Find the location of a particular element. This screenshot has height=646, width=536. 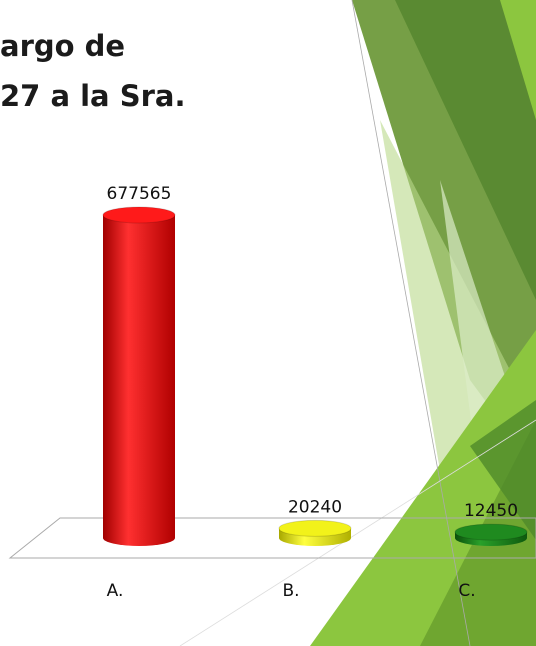

x-tick-label: B. is located at coordinates (290, 591).